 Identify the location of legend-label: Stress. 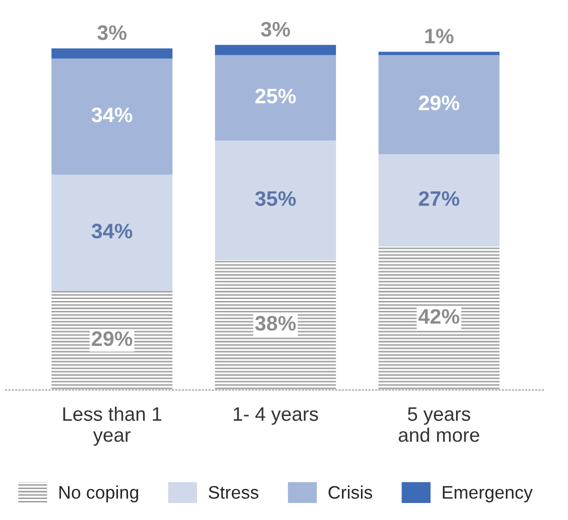
(233, 492).